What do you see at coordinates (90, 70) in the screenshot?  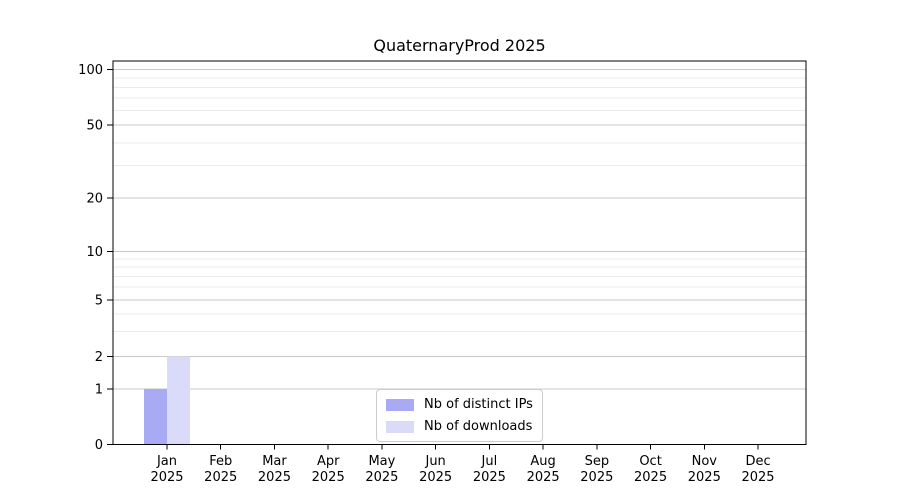 I see `y-tick-label: 100` at bounding box center [90, 70].